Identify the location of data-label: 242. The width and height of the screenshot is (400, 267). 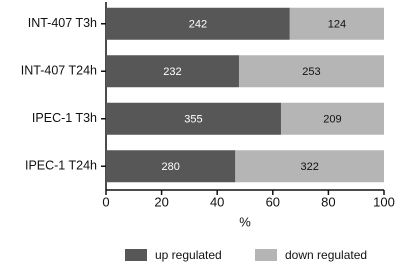
(198, 25).